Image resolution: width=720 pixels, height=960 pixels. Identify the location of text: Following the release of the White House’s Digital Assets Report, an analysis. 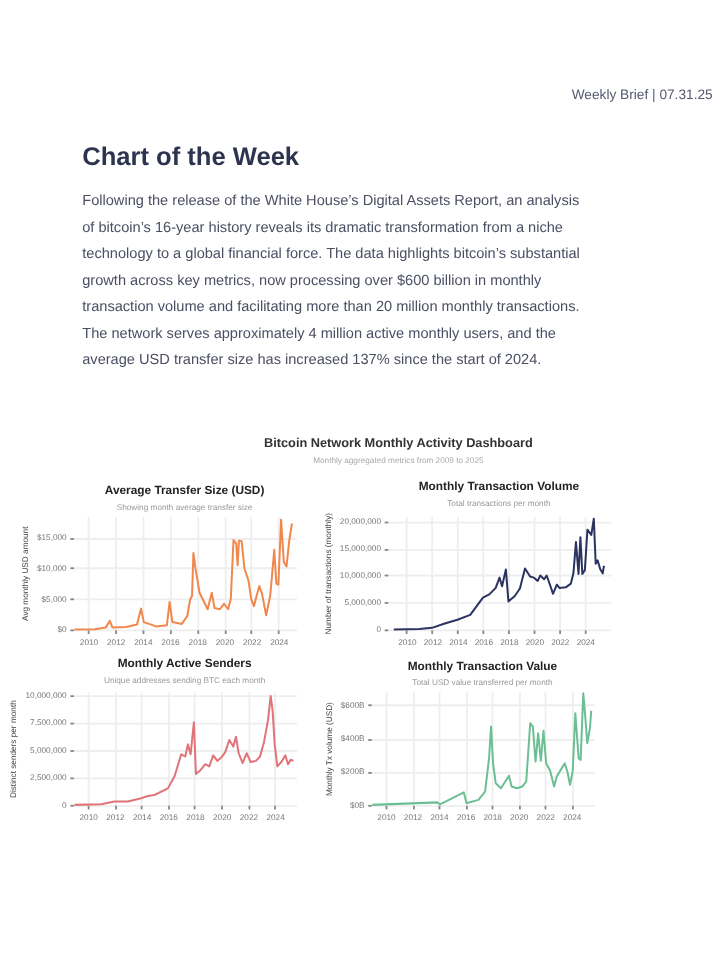
(331, 200).